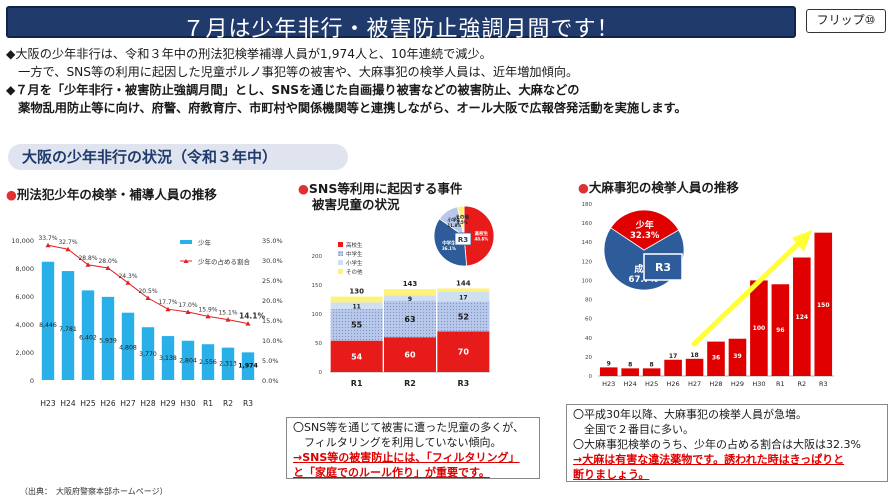 This screenshot has height=504, width=896. I want to click on pie-value-label: 3.5%, so click(462, 222).